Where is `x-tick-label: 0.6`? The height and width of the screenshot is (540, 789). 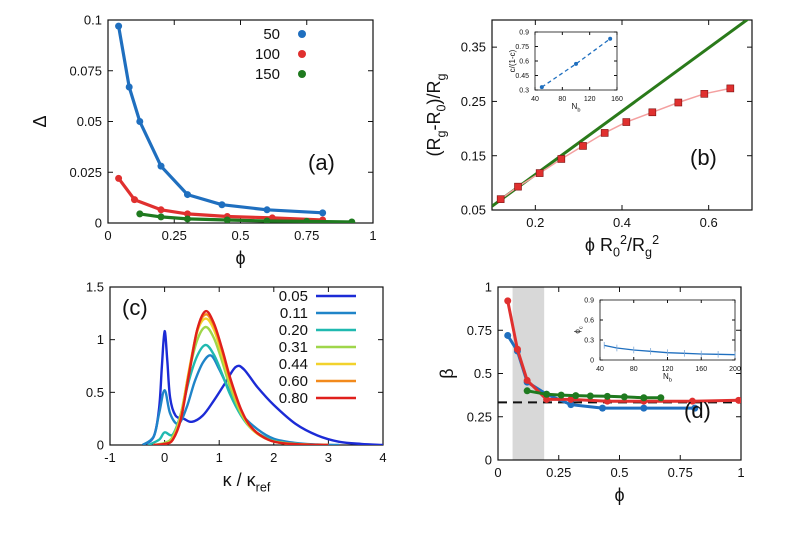 x-tick-label: 0.6 is located at coordinates (709, 222).